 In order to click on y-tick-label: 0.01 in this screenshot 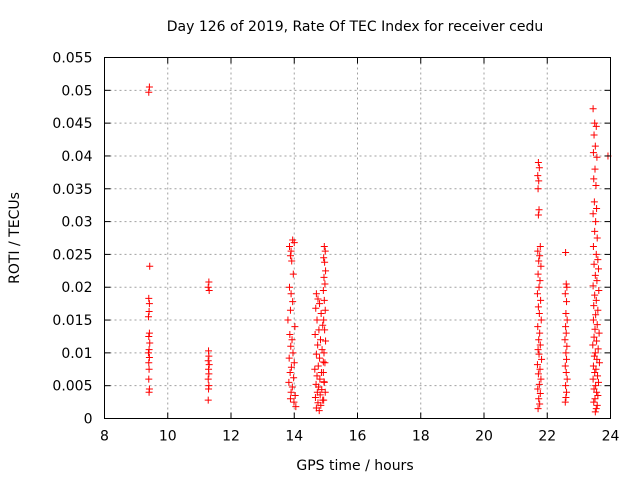, I will do `click(76, 354)`.